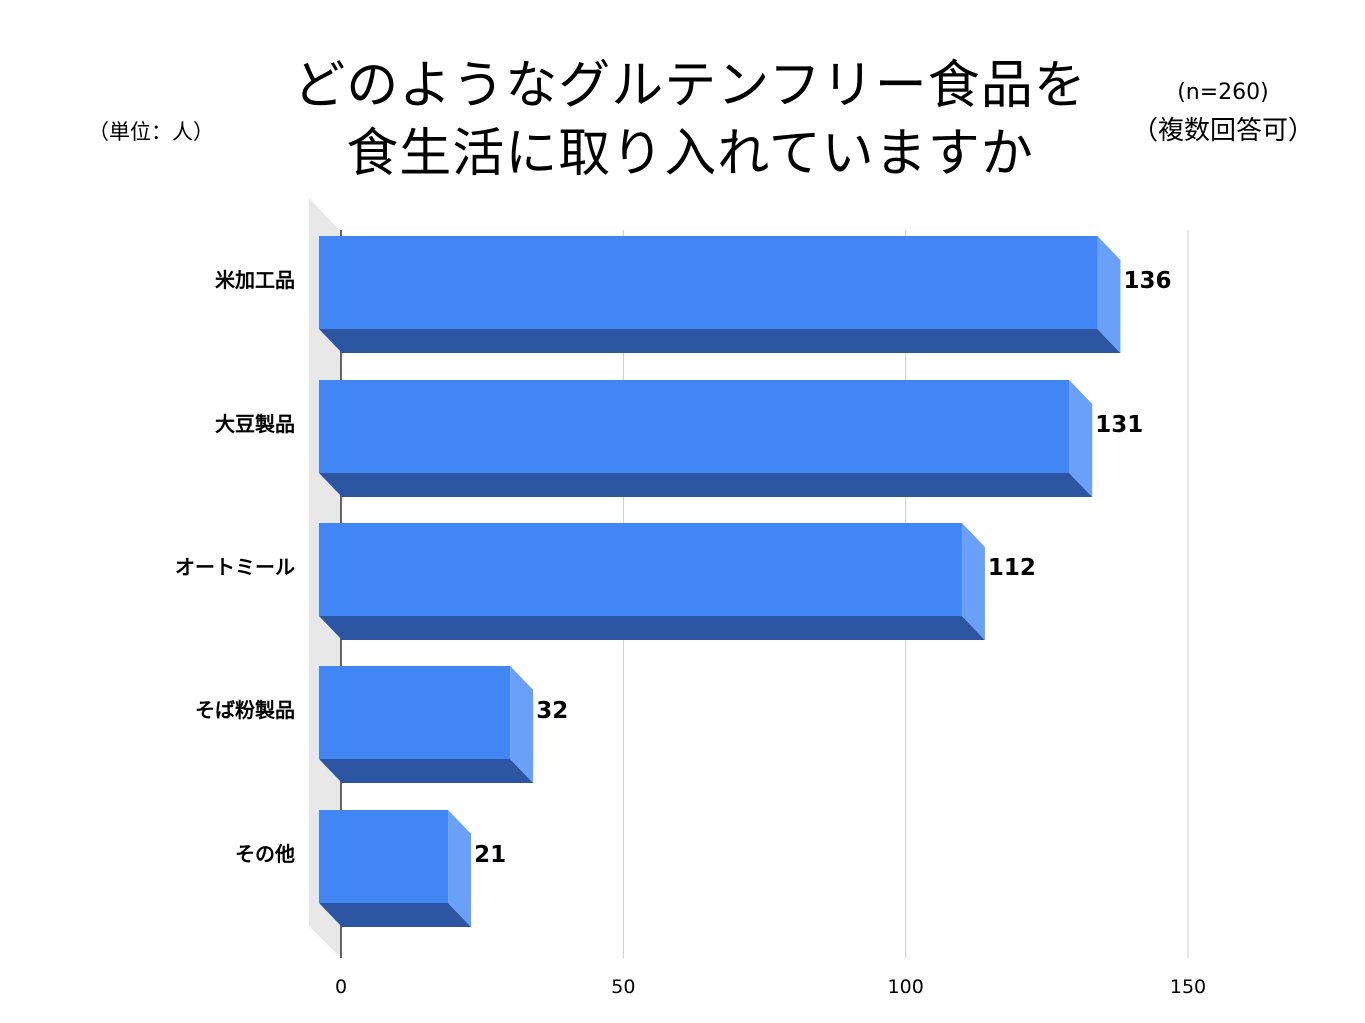 The width and height of the screenshot is (1365, 1023). What do you see at coordinates (906, 987) in the screenshot?
I see `x-tick-label: 100` at bounding box center [906, 987].